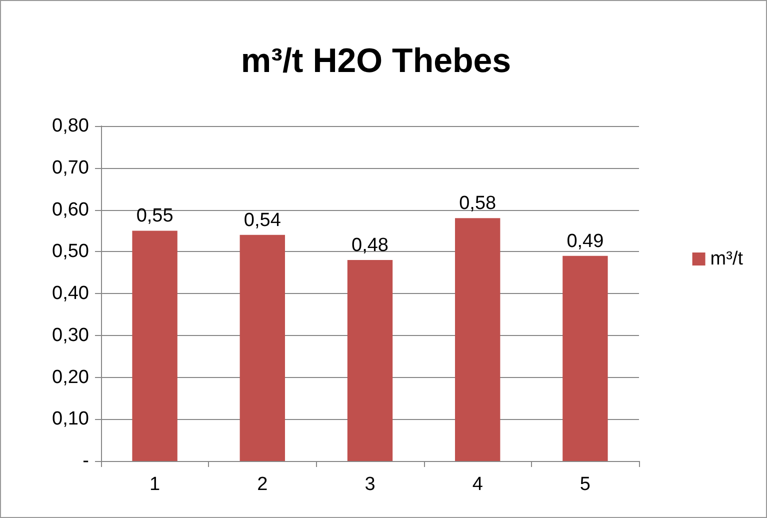  I want to click on data-label: 0,58, so click(477, 203).